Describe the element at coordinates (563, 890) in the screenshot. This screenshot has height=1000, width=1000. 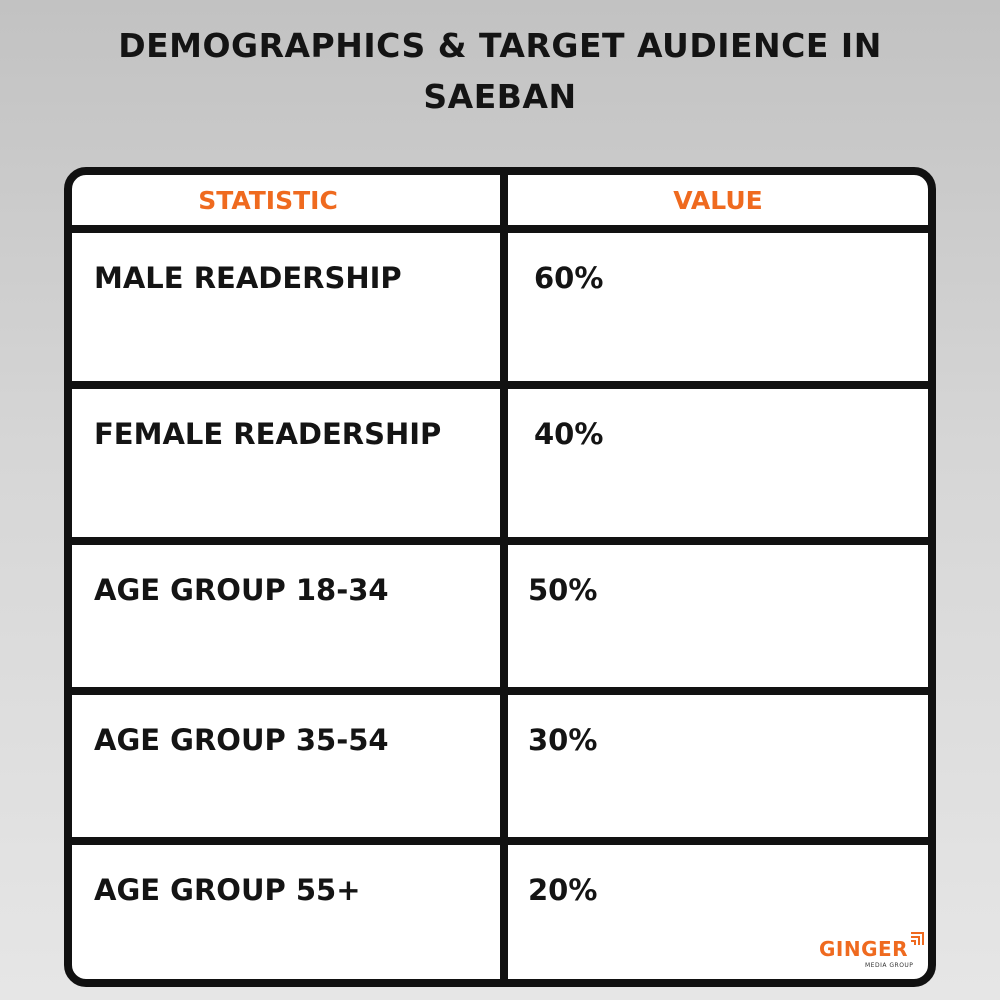
I see `row-value: 20%` at that location.